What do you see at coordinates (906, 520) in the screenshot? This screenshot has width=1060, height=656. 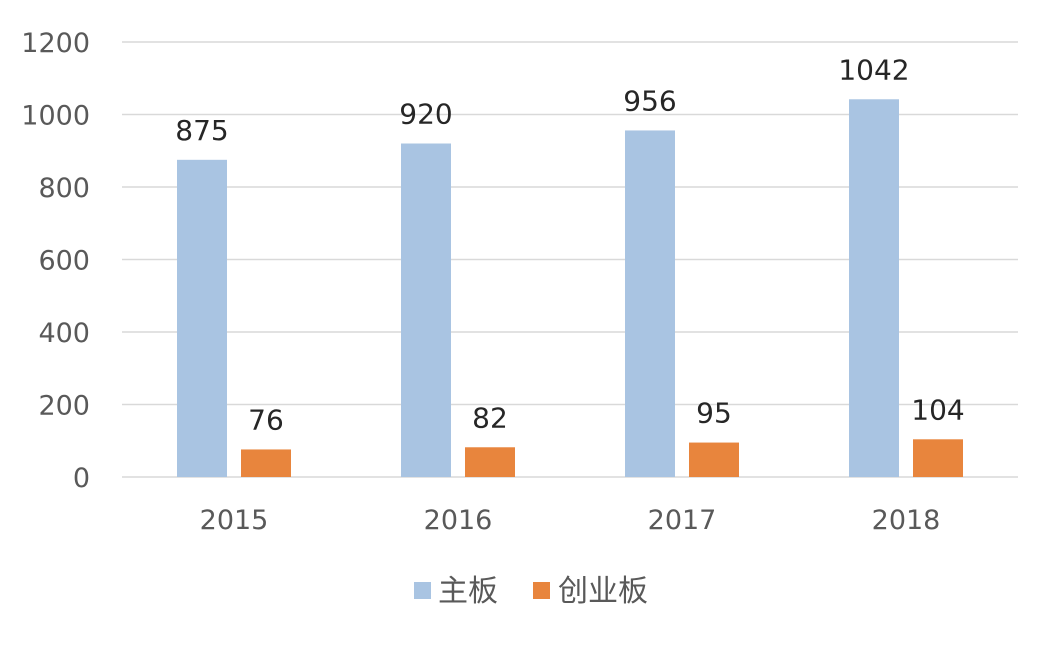 I see `x-tick-label: 2018` at bounding box center [906, 520].